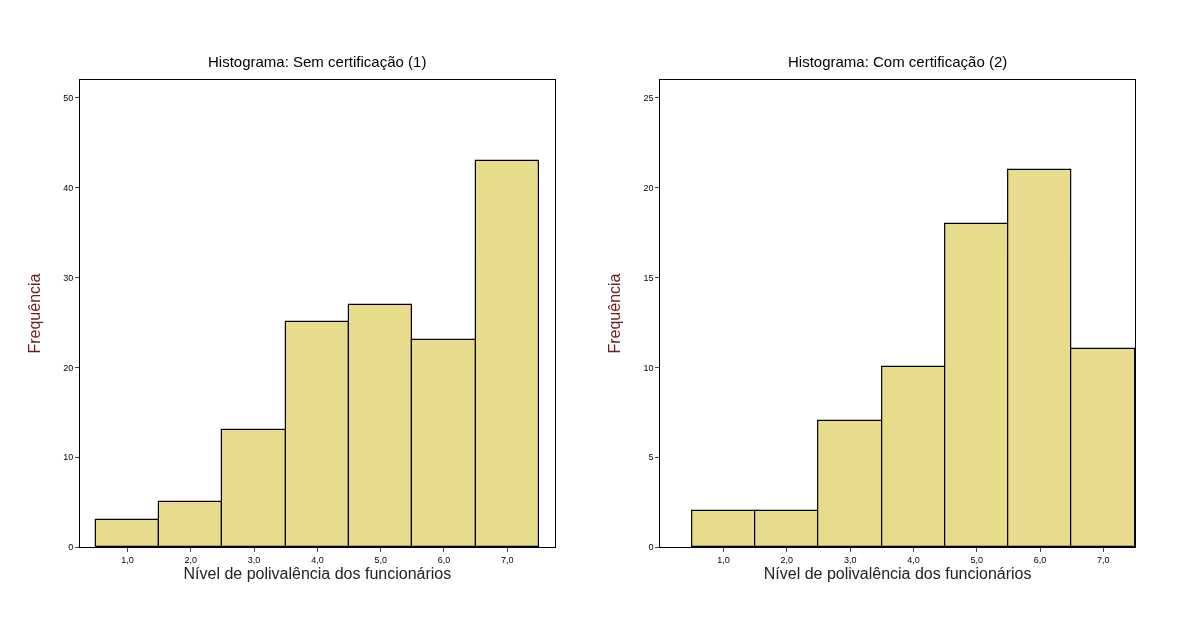 The image size is (1195, 617). What do you see at coordinates (68, 187) in the screenshot?
I see `y-tick-label: 40` at bounding box center [68, 187].